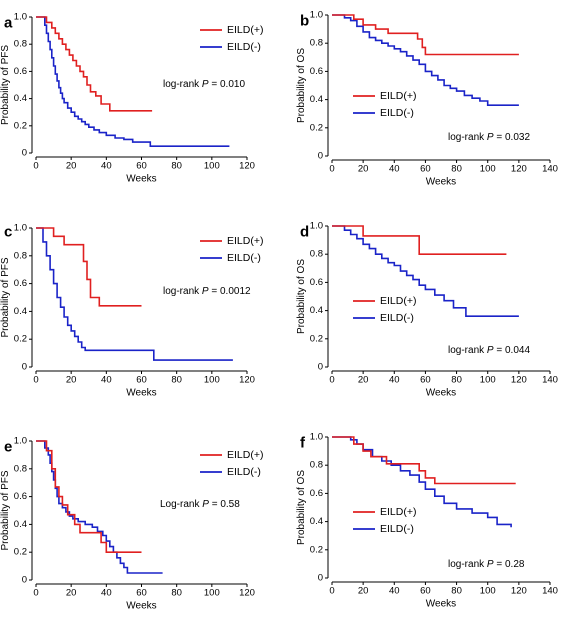 The height and width of the screenshot is (620, 567). I want to click on y-tick-label-b-3: 0.6, so click(316, 71).